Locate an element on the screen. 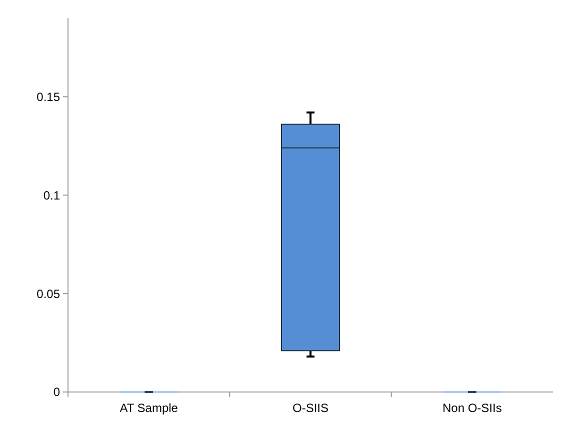  y-tick-label: 0.05 is located at coordinates (48, 293).